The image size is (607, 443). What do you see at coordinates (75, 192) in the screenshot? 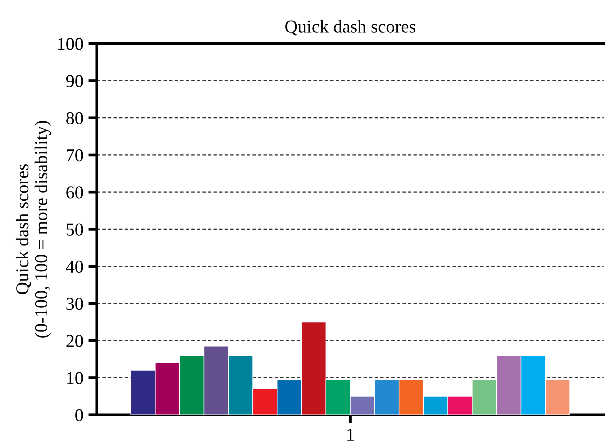
I see `y-tick-label: 60` at bounding box center [75, 192].